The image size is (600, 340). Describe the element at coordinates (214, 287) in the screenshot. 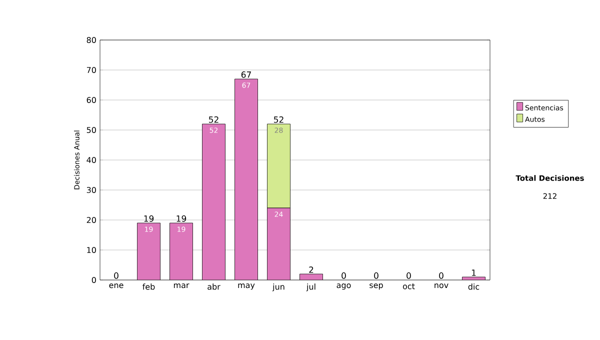

I see `x-tick-label: abr` at that location.